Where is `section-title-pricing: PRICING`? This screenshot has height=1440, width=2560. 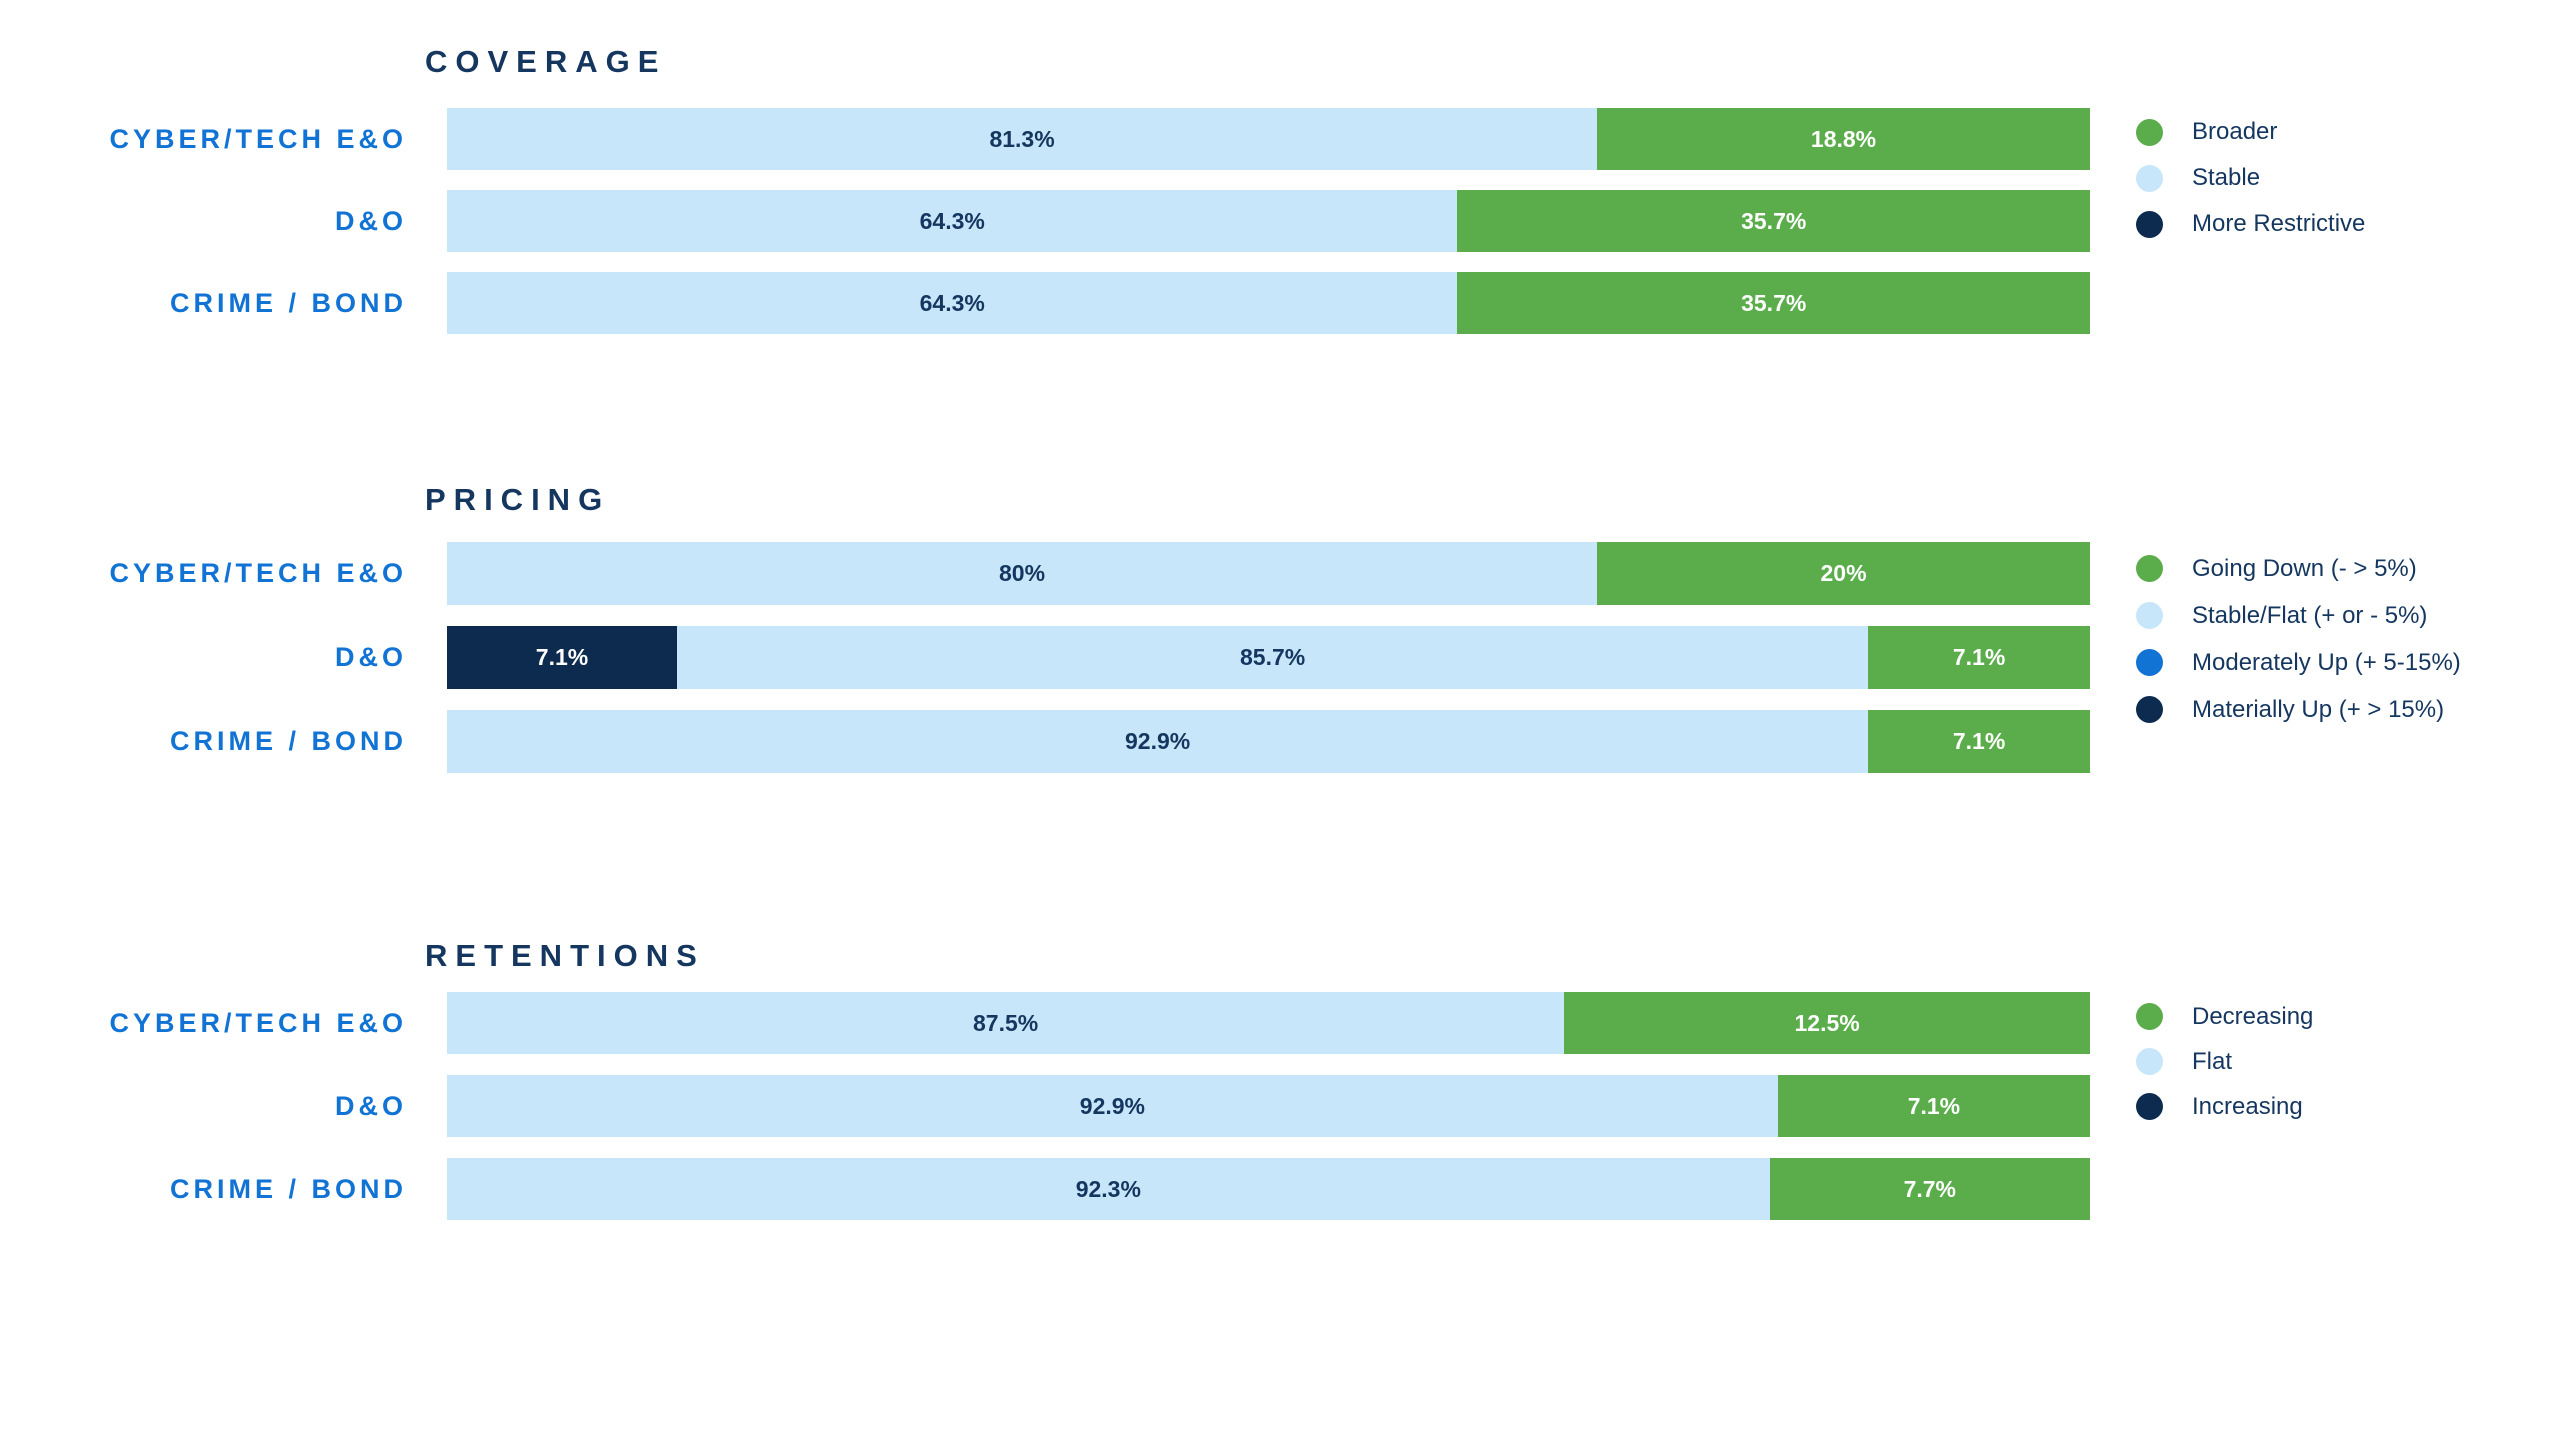
section-title-pricing: PRICING is located at coordinates (518, 499).